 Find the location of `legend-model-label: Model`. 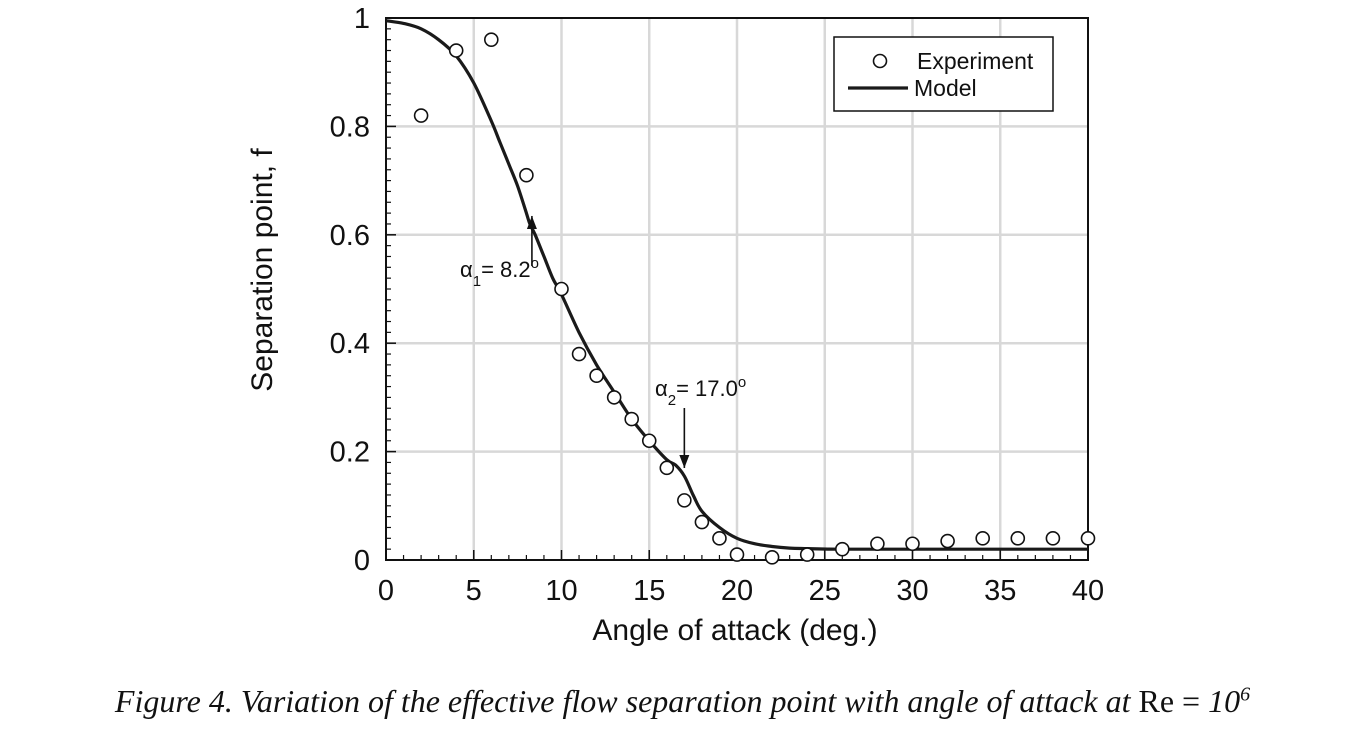

legend-model-label: Model is located at coordinates (945, 88).